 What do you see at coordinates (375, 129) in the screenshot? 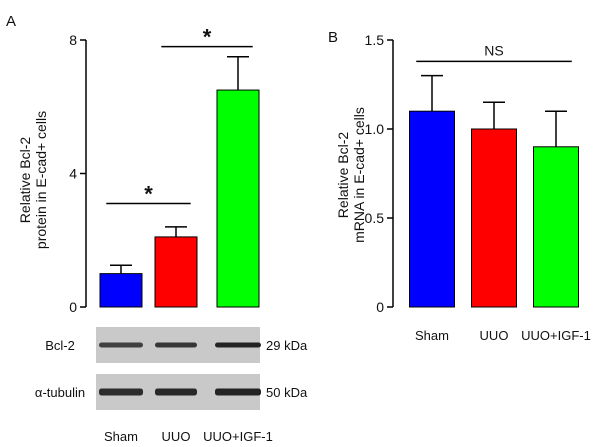
I see `panel-b-y-tick-label: 1.0` at bounding box center [375, 129].